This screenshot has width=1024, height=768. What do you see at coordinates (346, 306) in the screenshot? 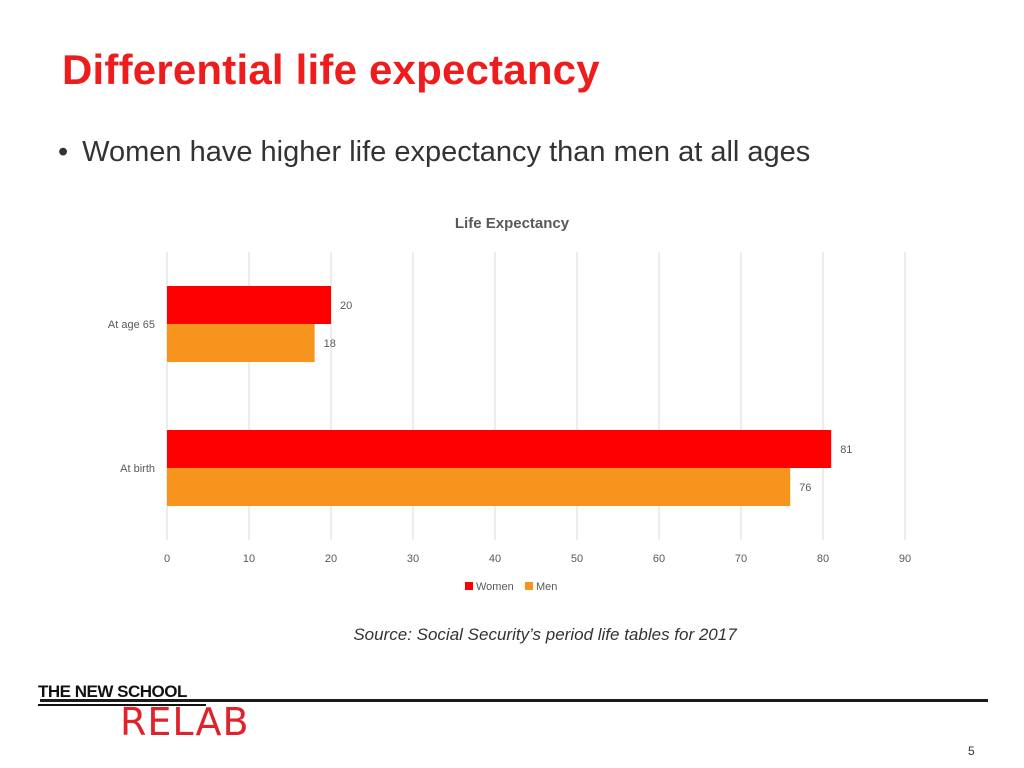
I see `data-label: 20` at bounding box center [346, 306].